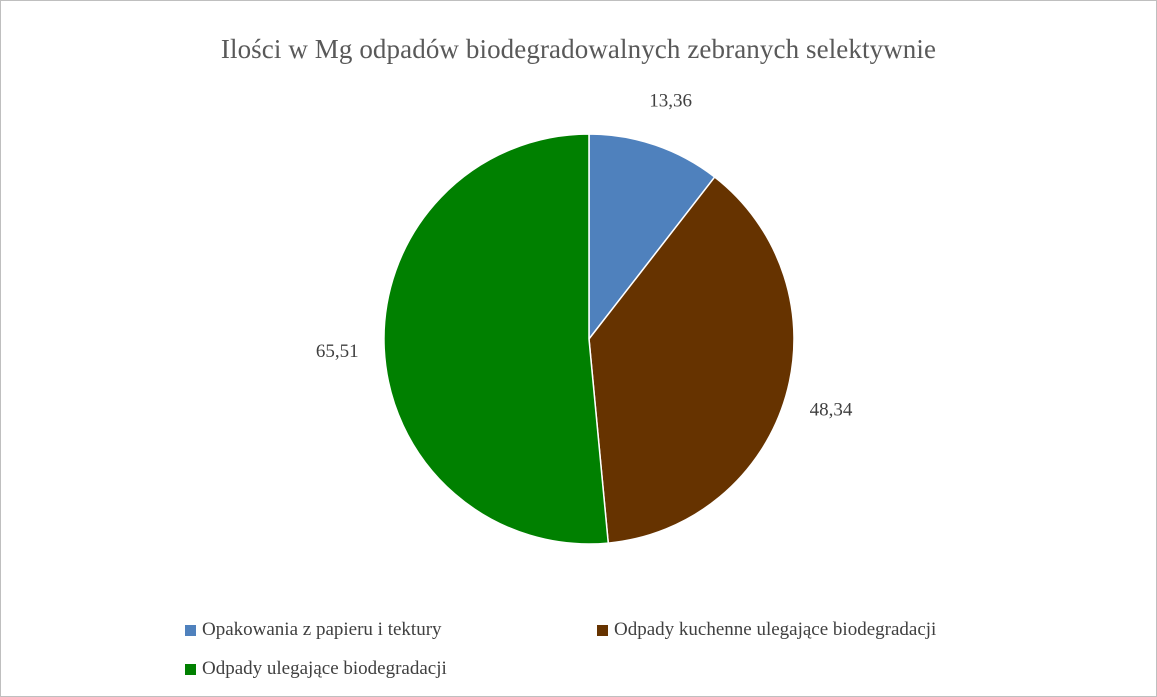 The width and height of the screenshot is (1157, 697). I want to click on legend-label-1: Odpady kuchenne ulegające biodegradacji, so click(775, 629).